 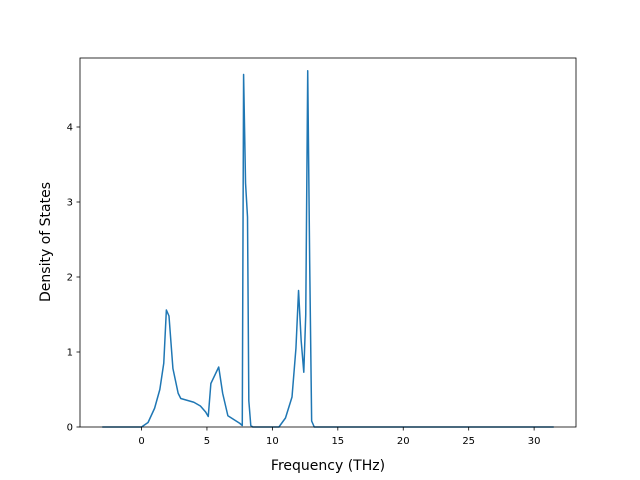 What do you see at coordinates (70, 203) in the screenshot?
I see `y-tick-label: 3` at bounding box center [70, 203].